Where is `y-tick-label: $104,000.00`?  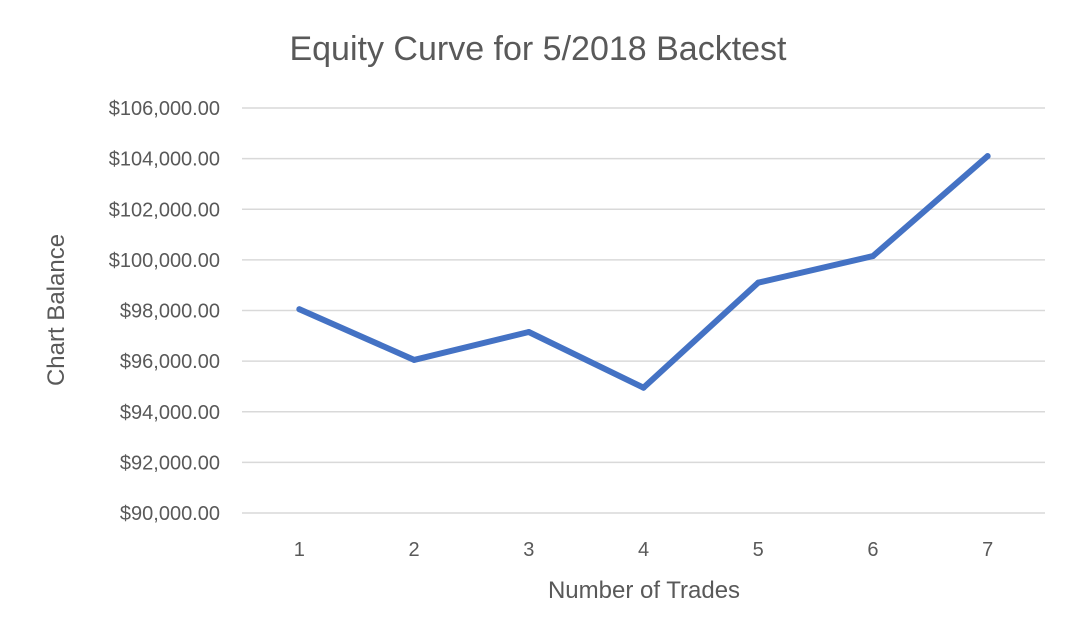 y-tick-label: $104,000.00 is located at coordinates (164, 160).